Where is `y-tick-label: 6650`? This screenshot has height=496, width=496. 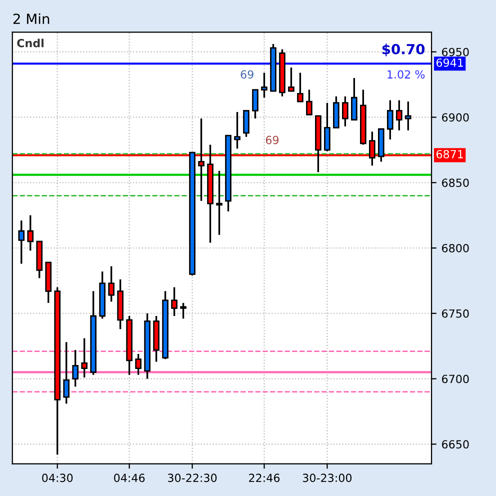
y-tick-label: 6650 is located at coordinates (455, 444).